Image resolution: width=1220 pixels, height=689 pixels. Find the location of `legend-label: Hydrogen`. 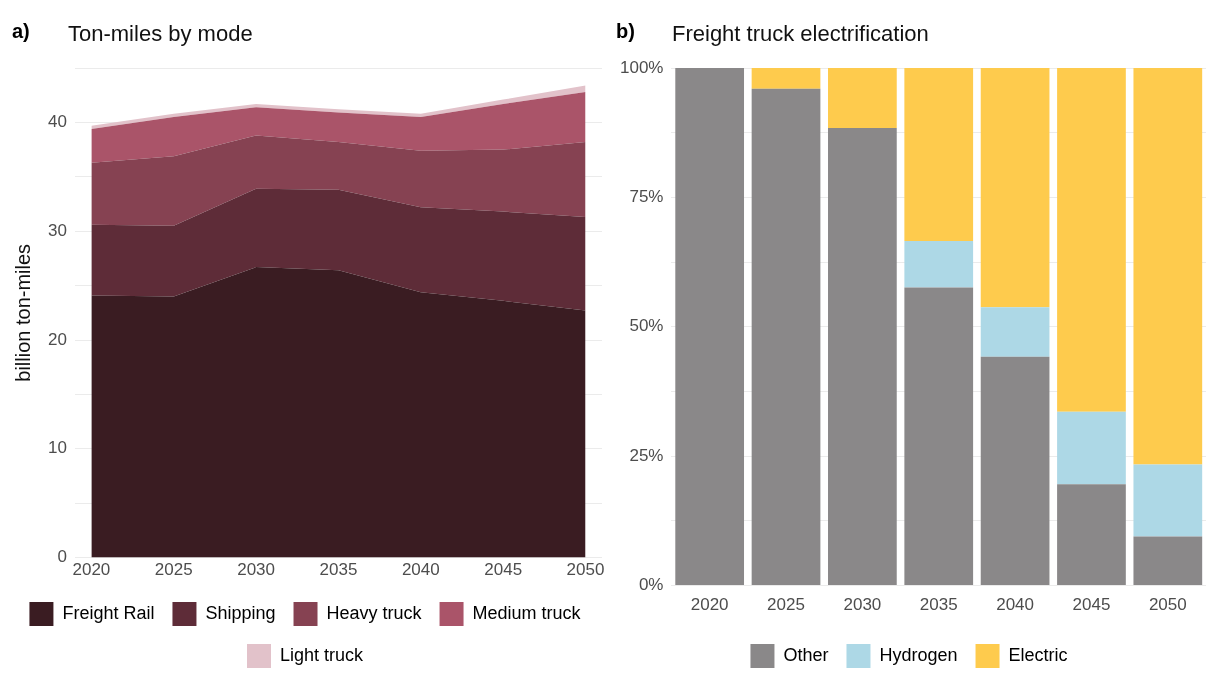

legend-label: Hydrogen is located at coordinates (918, 654).